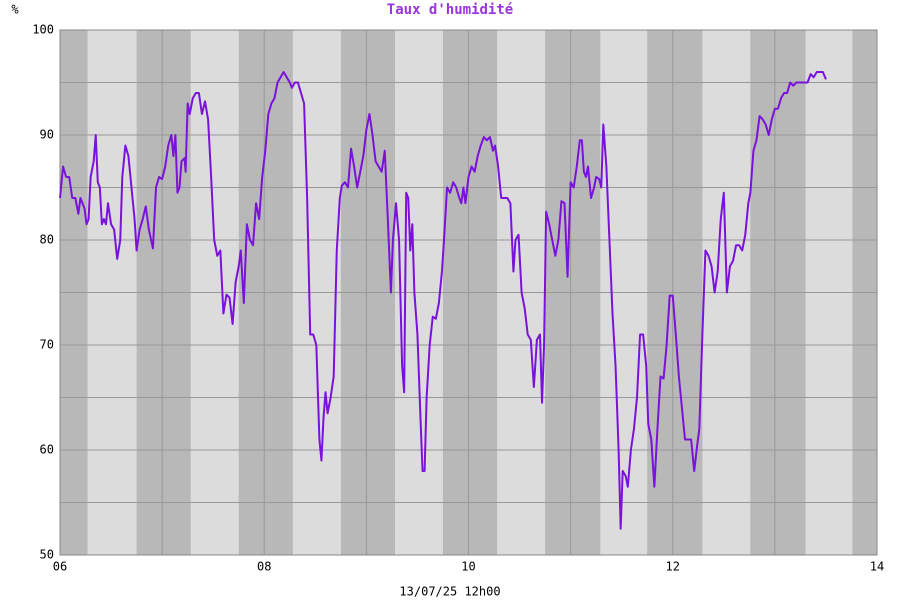 The width and height of the screenshot is (900, 600). I want to click on x-tick-label: 10, so click(468, 567).